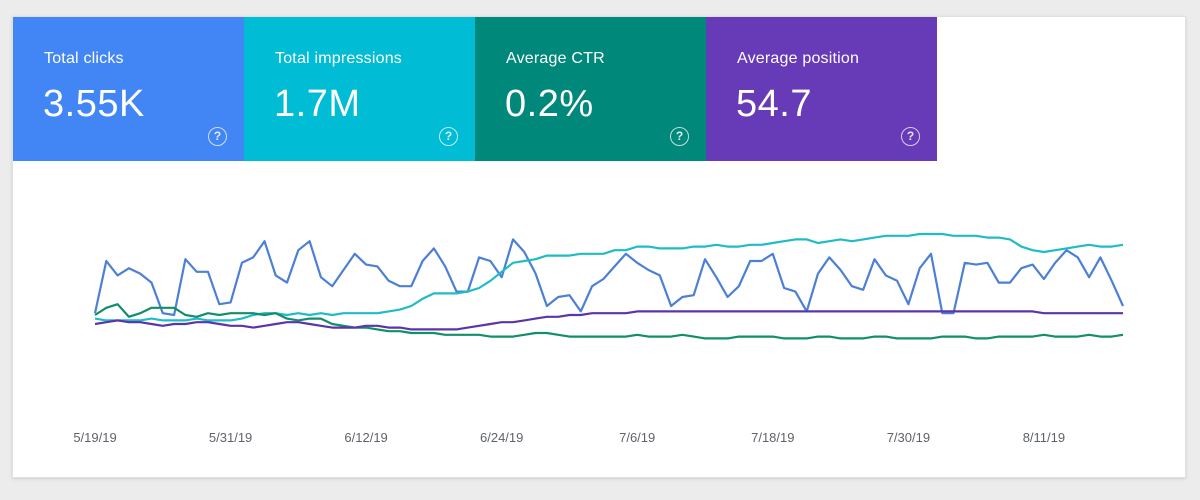 This screenshot has width=1200, height=500. What do you see at coordinates (339, 58) in the screenshot?
I see `metric-label: Total impressions` at bounding box center [339, 58].